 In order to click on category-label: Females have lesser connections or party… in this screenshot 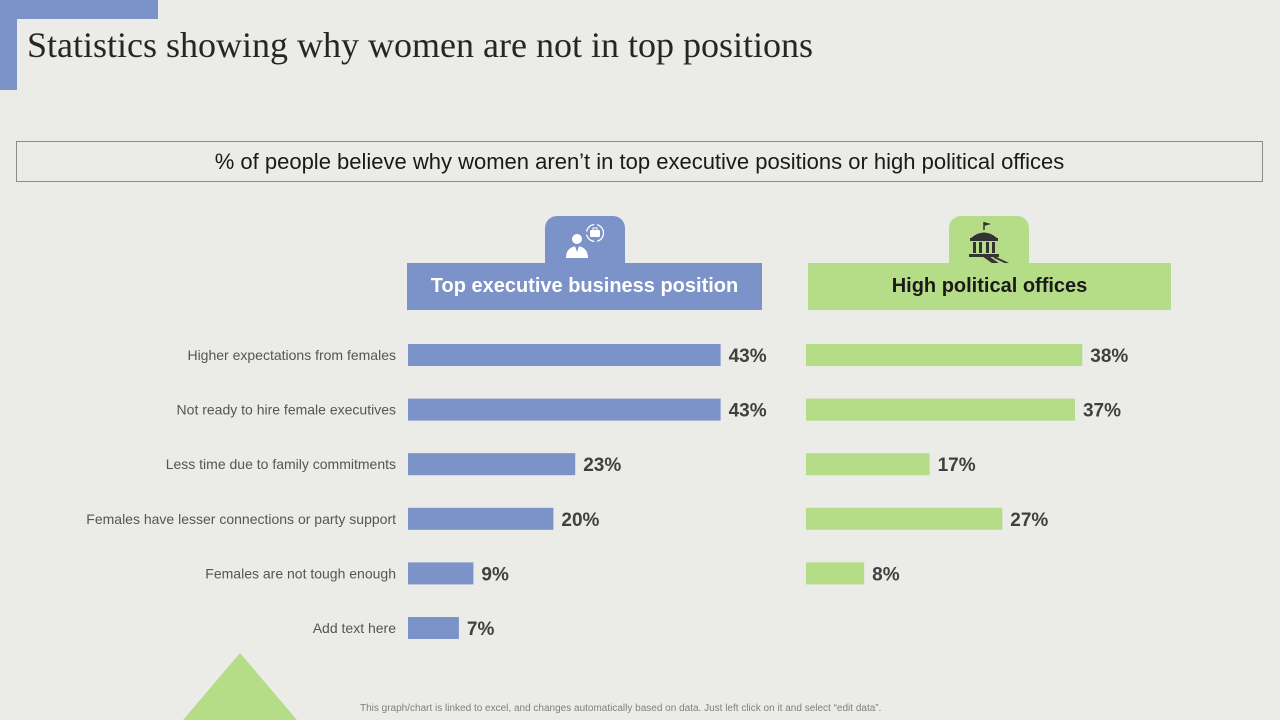, I will do `click(241, 519)`.